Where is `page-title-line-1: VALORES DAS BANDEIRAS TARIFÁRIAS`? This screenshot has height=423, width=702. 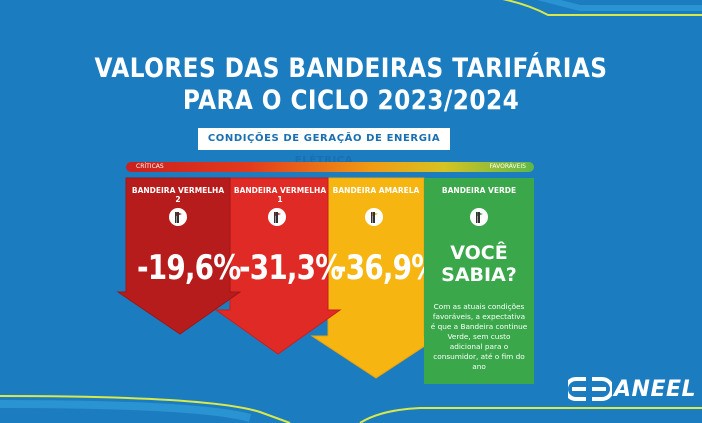 page-title-line-1: VALORES DAS BANDEIRAS TARIFÁRIAS is located at coordinates (351, 68).